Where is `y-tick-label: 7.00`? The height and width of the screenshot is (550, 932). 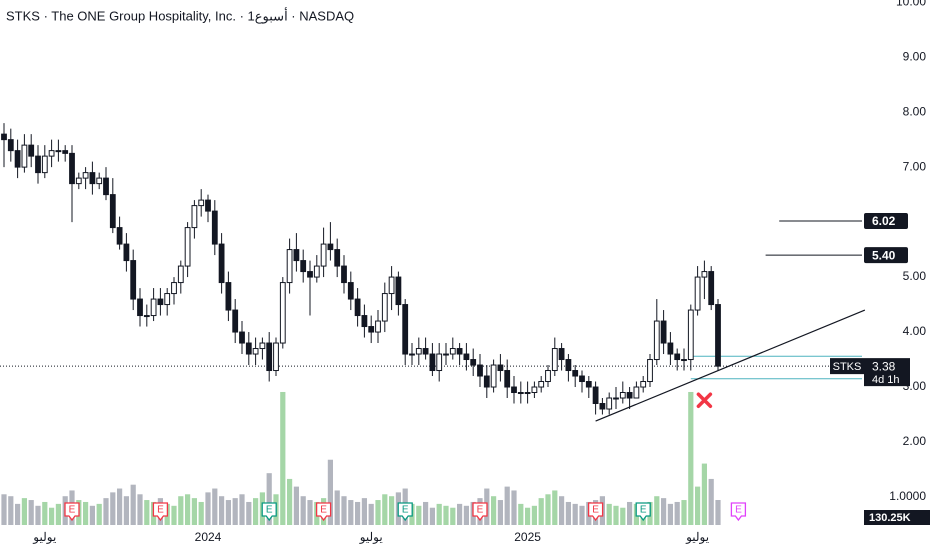 y-tick-label: 7.00 is located at coordinates (915, 166).